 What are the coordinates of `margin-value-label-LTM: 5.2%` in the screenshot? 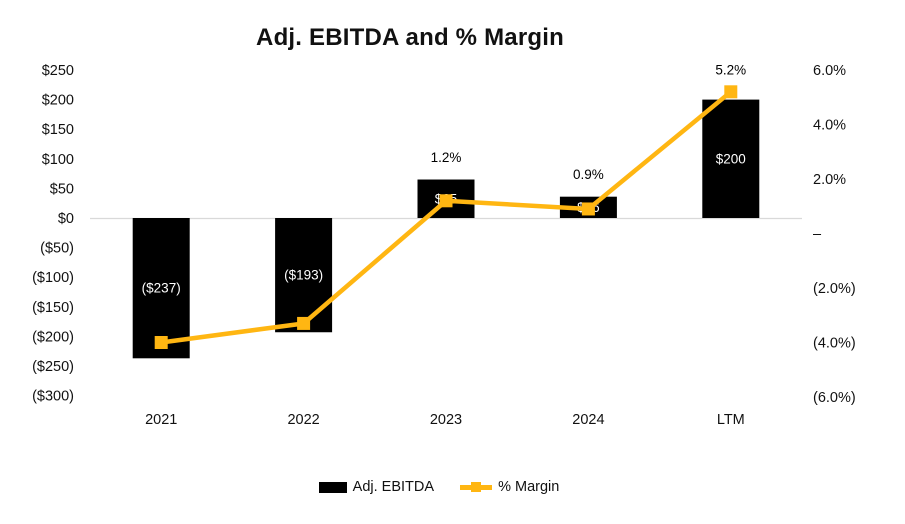 It's located at (730, 69).